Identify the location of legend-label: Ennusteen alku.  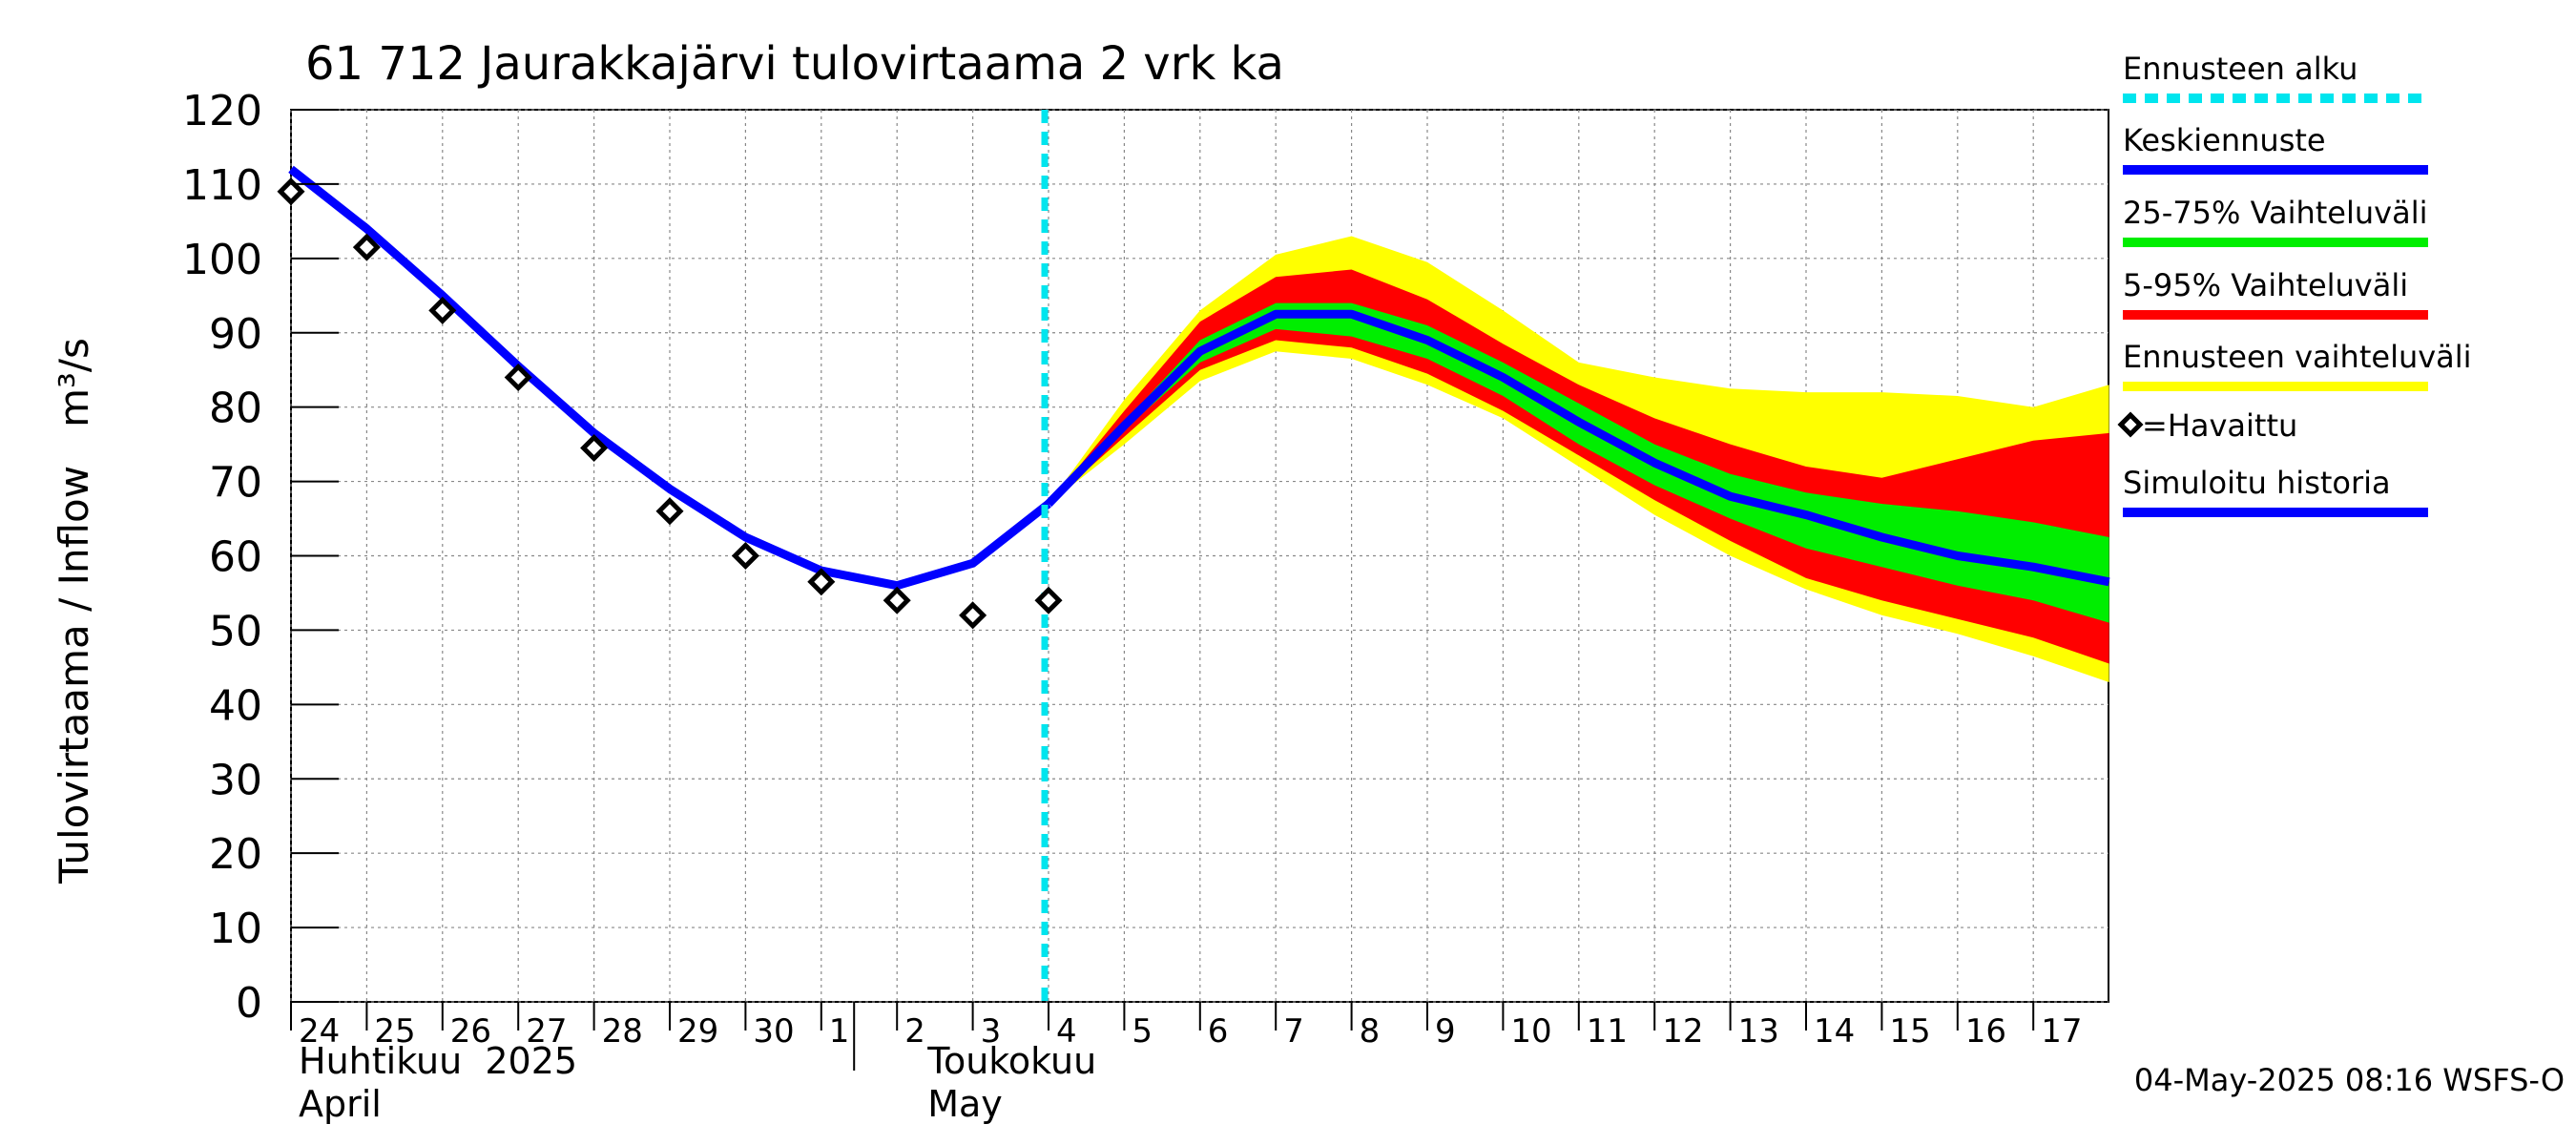
(2240, 69).